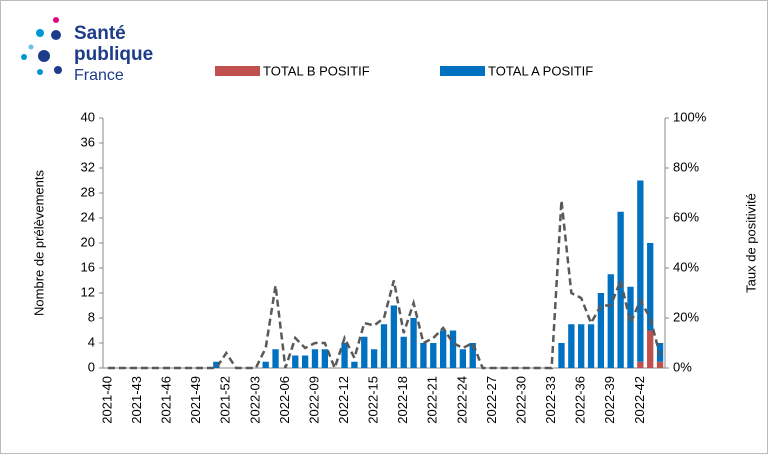 The height and width of the screenshot is (455, 769). What do you see at coordinates (682, 366) in the screenshot?
I see `y2-tick-label: 0%` at bounding box center [682, 366].